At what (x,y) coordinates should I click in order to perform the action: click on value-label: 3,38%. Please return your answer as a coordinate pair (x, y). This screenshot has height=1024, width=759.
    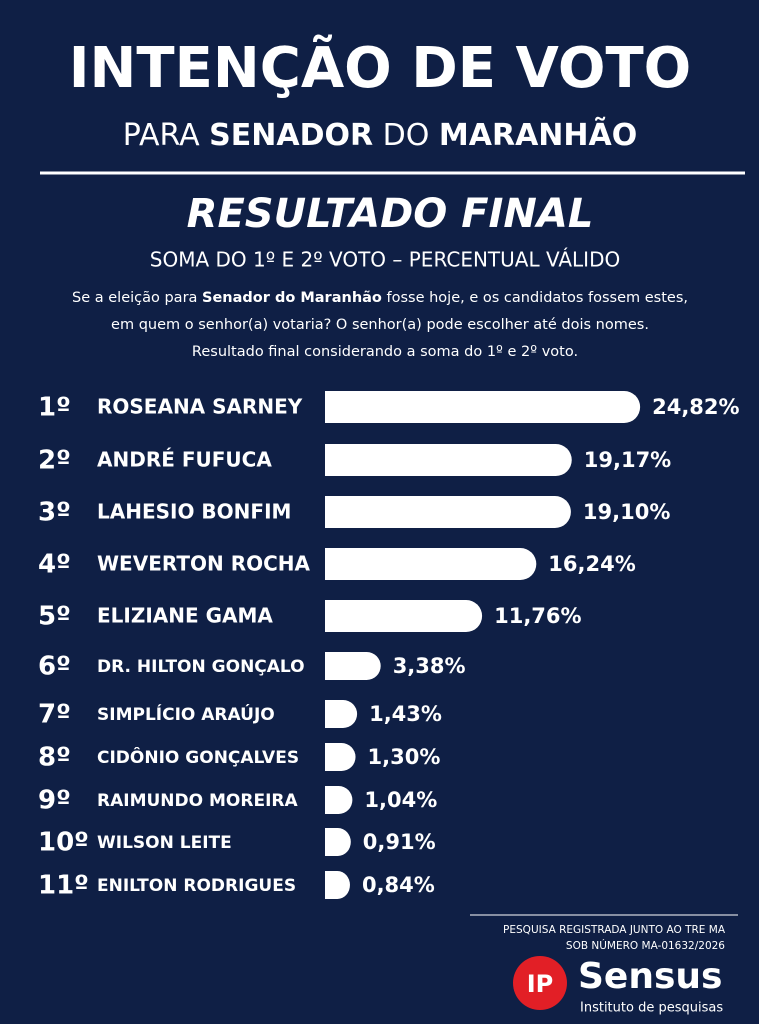
    Looking at the image, I should click on (429, 666).